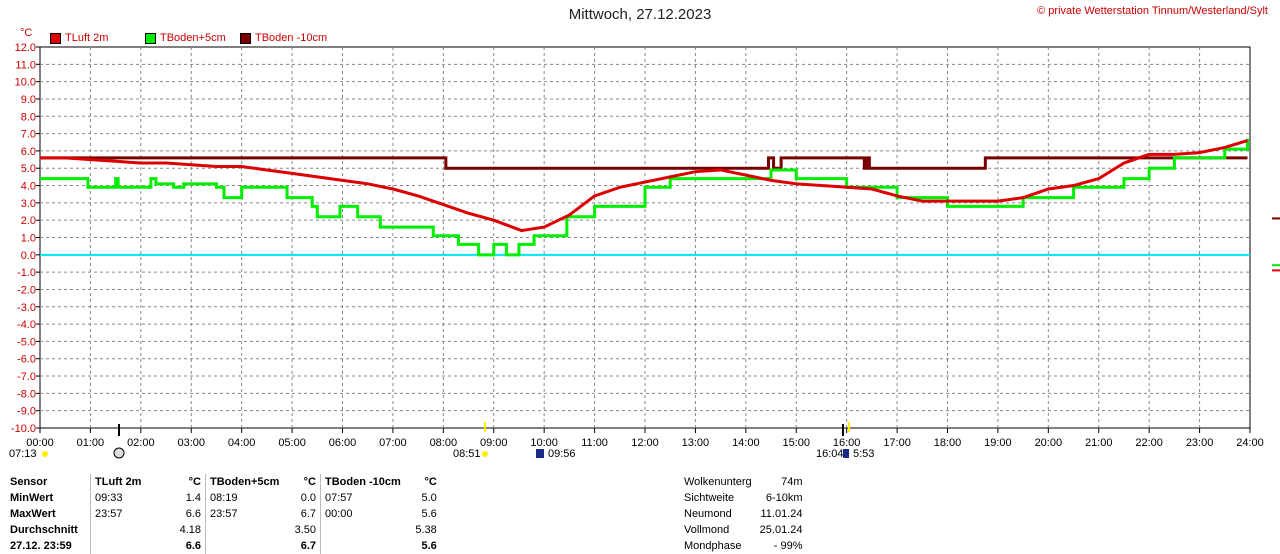 This screenshot has width=1280, height=554. Describe the element at coordinates (28, 239) in the screenshot. I see `y-tick-label: 1.0` at that location.